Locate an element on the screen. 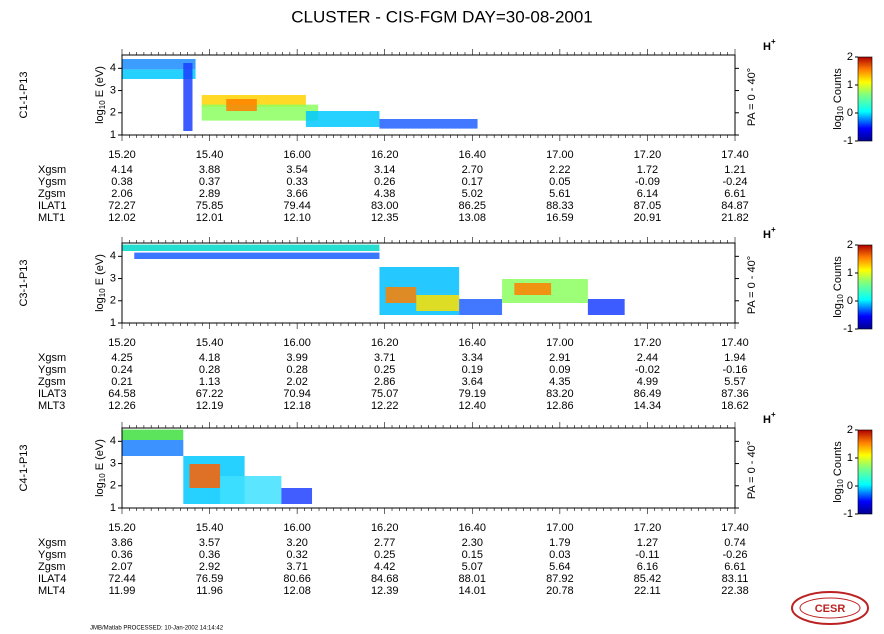 The height and width of the screenshot is (634, 884). ephemeris-value: -0.09 is located at coordinates (647, 182).